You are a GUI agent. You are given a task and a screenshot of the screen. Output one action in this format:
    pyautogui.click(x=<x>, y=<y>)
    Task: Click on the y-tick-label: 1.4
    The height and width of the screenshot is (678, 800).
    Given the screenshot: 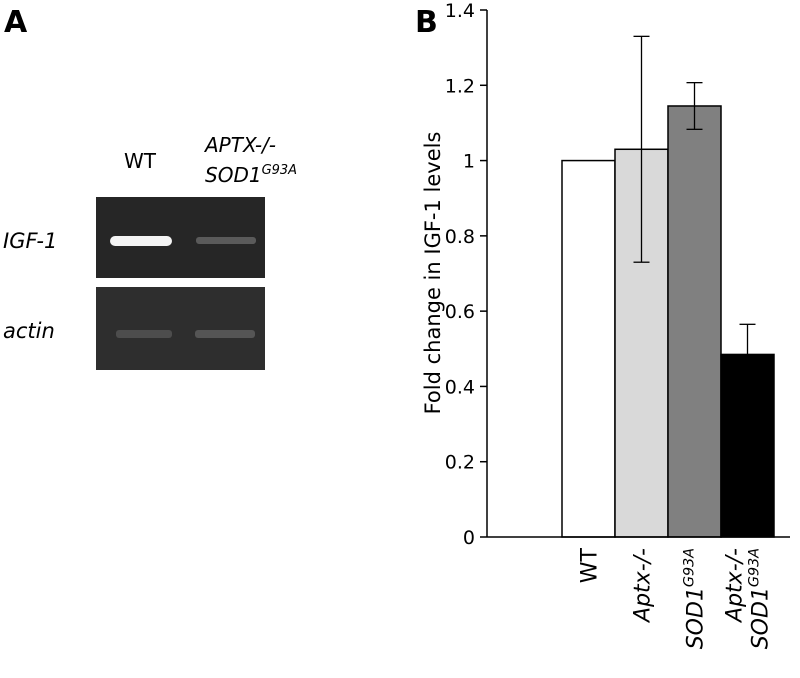 What is the action you would take?
    pyautogui.click(x=460, y=11)
    